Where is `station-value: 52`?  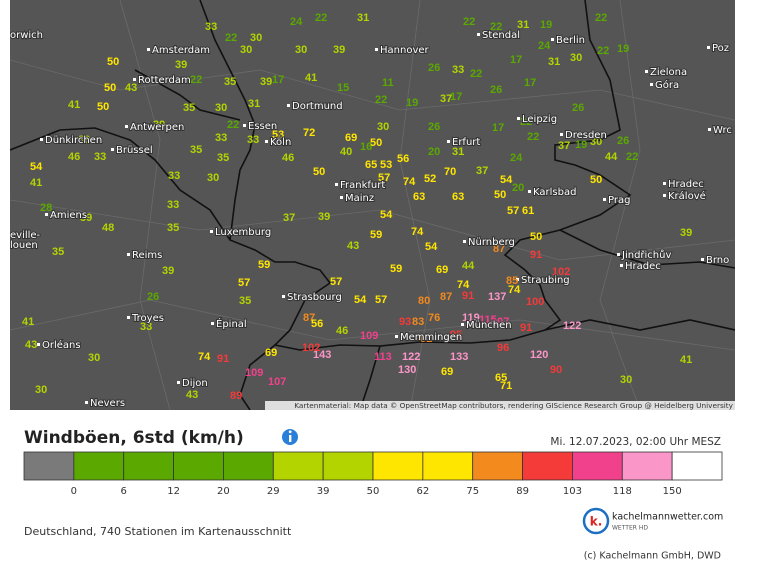 station-value: 52 is located at coordinates (430, 179).